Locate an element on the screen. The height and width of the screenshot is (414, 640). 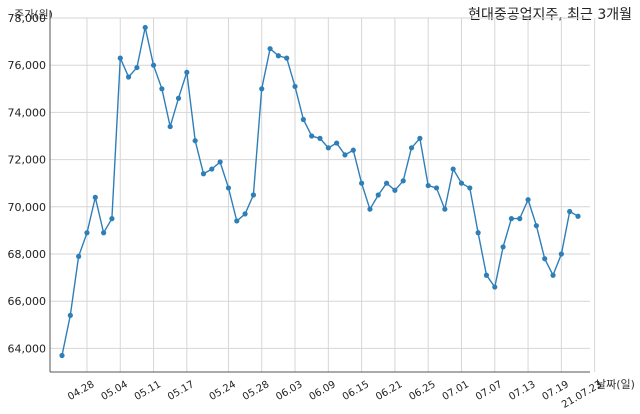
x-tick-label: 05.28 is located at coordinates (256, 391).